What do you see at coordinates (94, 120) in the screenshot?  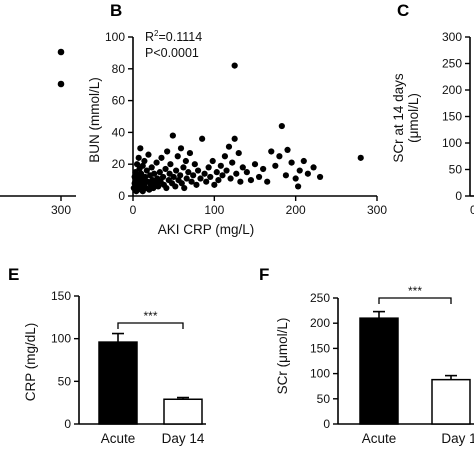 I see `panel-b-y-label: BUN (mmol/L)` at bounding box center [94, 120].